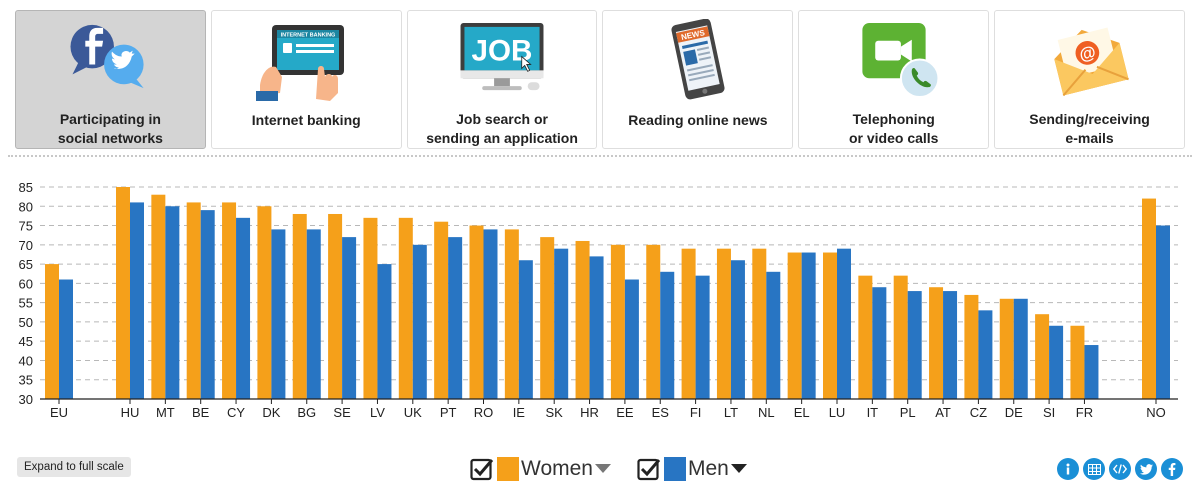 The height and width of the screenshot is (494, 1200). What do you see at coordinates (900, 337) in the screenshot?
I see `bar-women-PL` at bounding box center [900, 337].